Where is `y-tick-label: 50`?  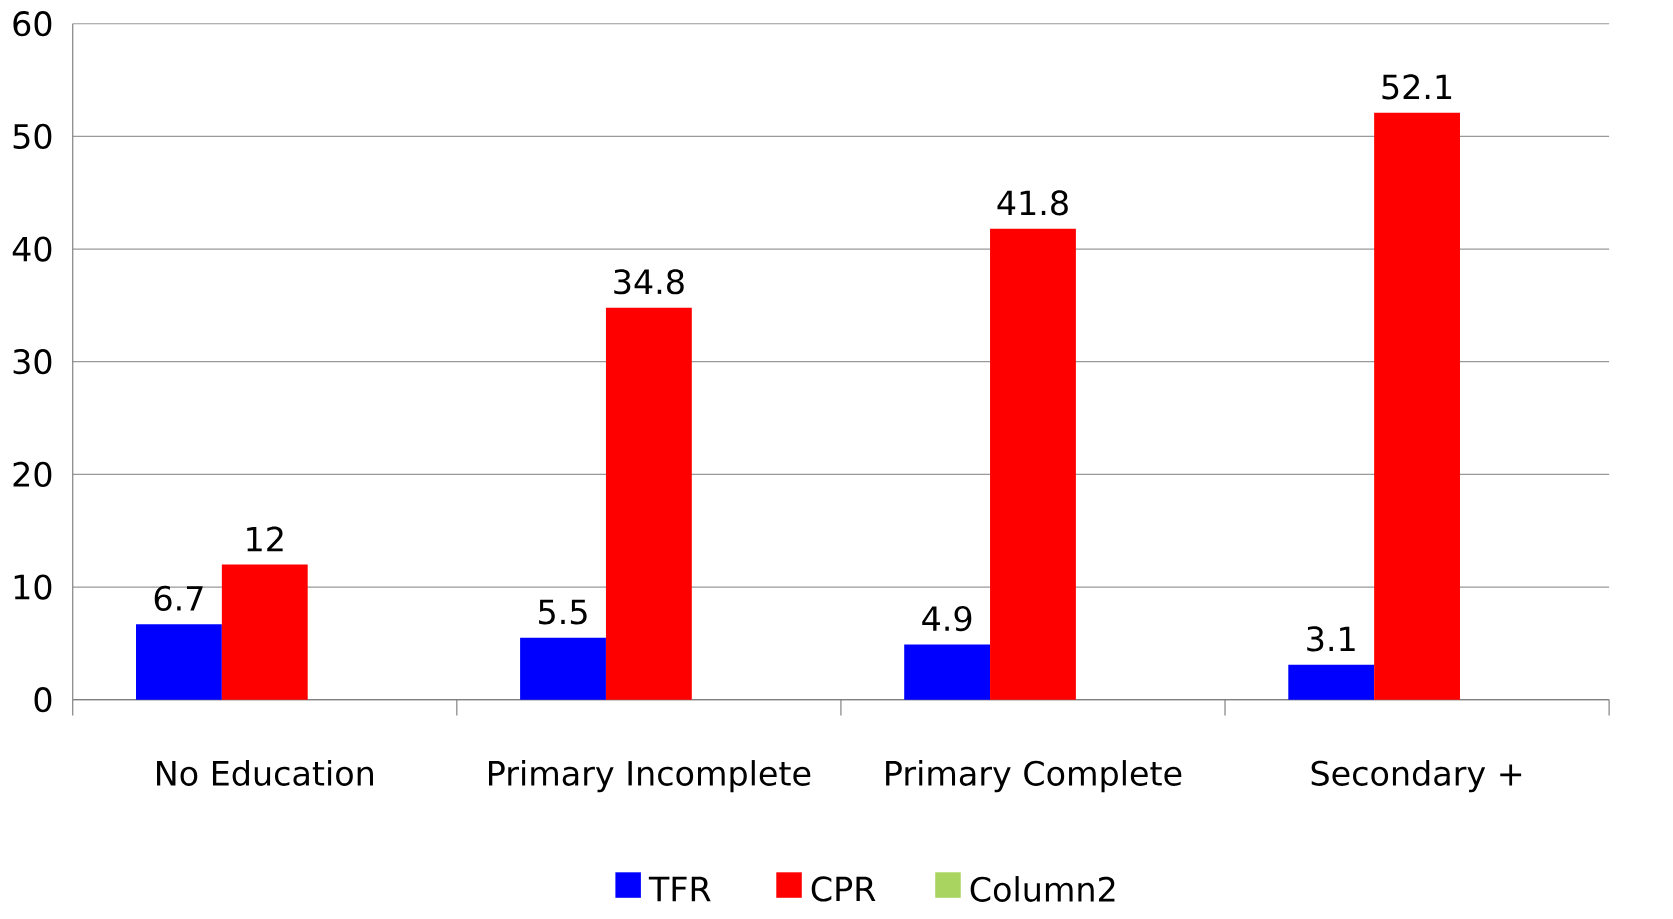 y-tick-label: 50 is located at coordinates (32, 136).